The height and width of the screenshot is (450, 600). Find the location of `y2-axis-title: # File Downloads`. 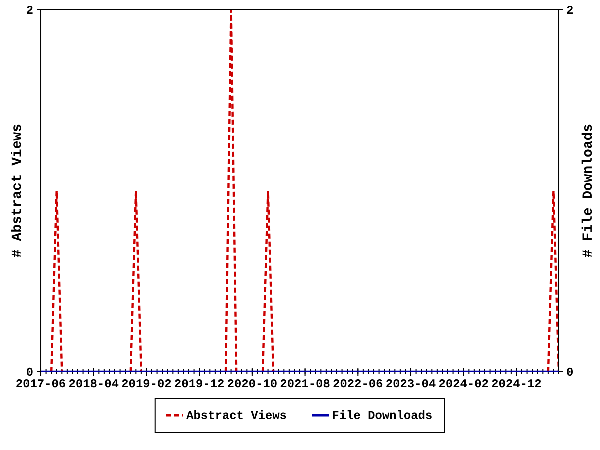

y2-axis-title: # File Downloads is located at coordinates (587, 191).